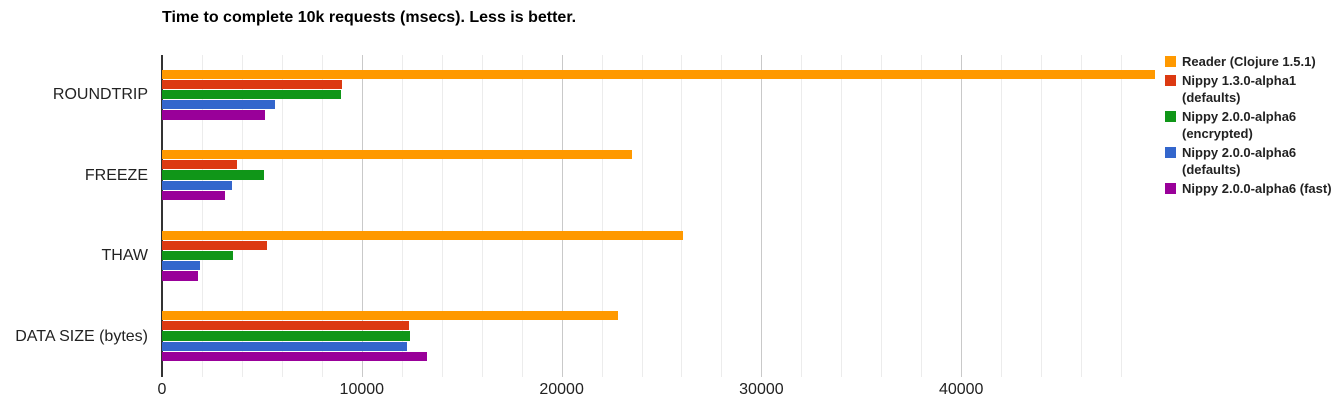  I want to click on x-tick-label: 10000, so click(362, 389).